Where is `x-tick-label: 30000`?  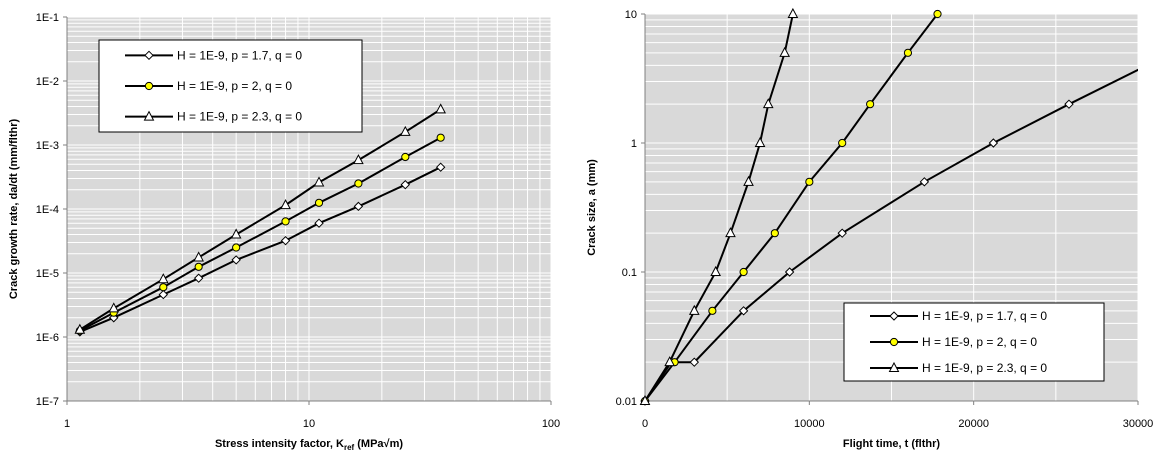 x-tick-label: 30000 is located at coordinates (1138, 424).